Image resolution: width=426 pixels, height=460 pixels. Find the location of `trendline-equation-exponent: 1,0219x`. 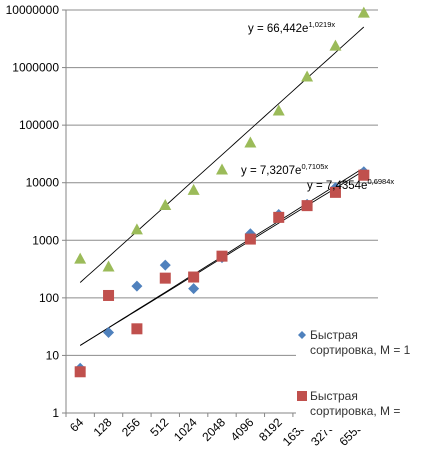

trendline-equation-exponent: 1,0219x is located at coordinates (321, 24).